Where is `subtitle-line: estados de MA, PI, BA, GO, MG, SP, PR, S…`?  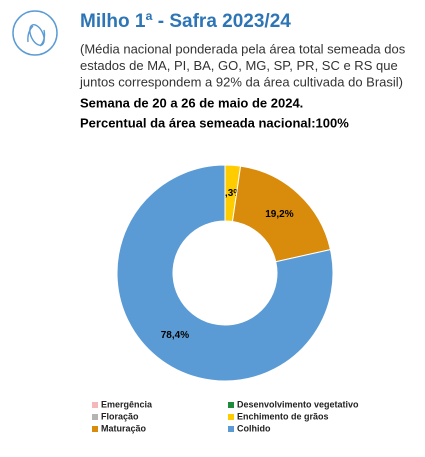 subtitle-line: estados de MA, PI, BA, GO, MG, SP, PR, S… is located at coordinates (239, 65).